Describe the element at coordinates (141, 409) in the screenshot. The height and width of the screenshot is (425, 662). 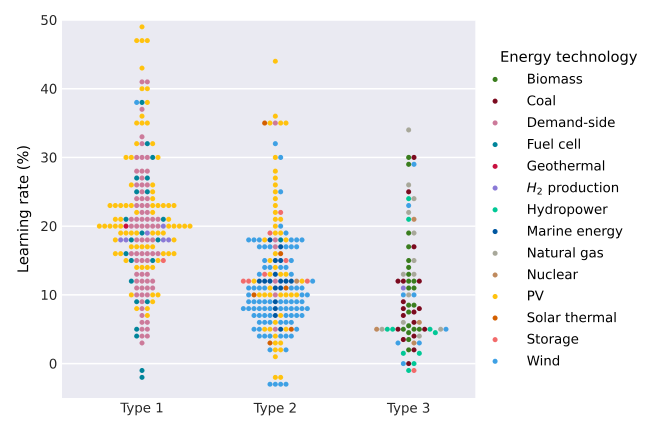
I see `x-tick-label: Type 1` at that location.